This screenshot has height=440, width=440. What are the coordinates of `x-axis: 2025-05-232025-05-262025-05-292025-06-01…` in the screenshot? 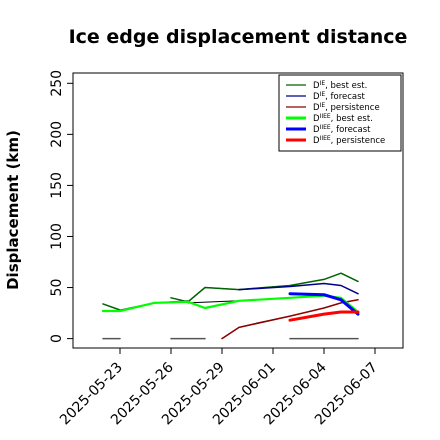 It's located at (219, 387).